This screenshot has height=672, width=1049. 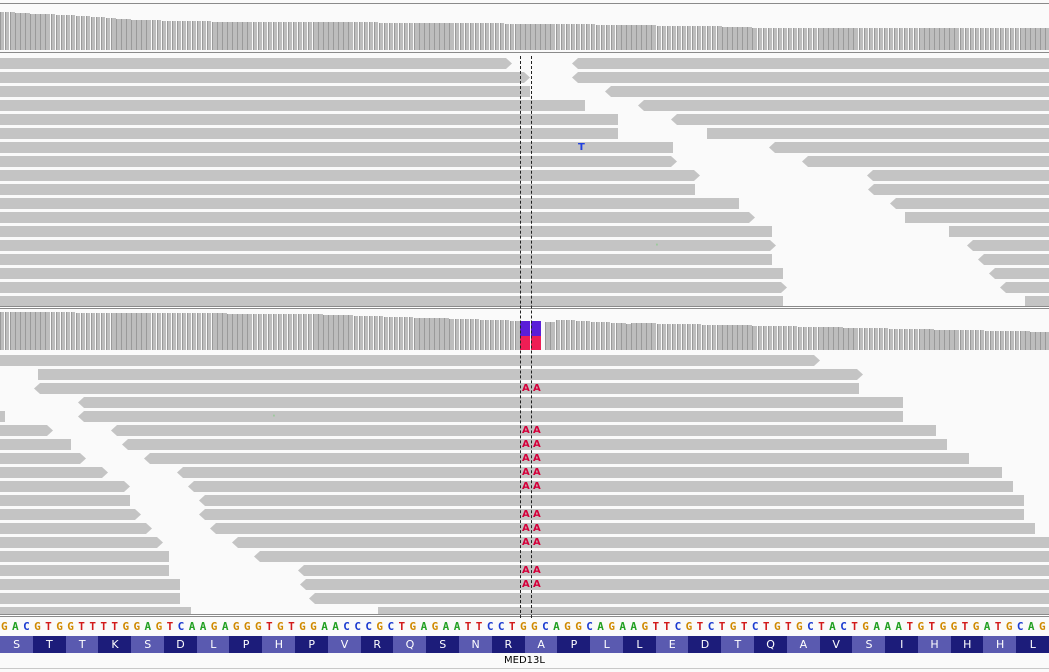 I want to click on reference-base: T, so click(x=932, y=626).